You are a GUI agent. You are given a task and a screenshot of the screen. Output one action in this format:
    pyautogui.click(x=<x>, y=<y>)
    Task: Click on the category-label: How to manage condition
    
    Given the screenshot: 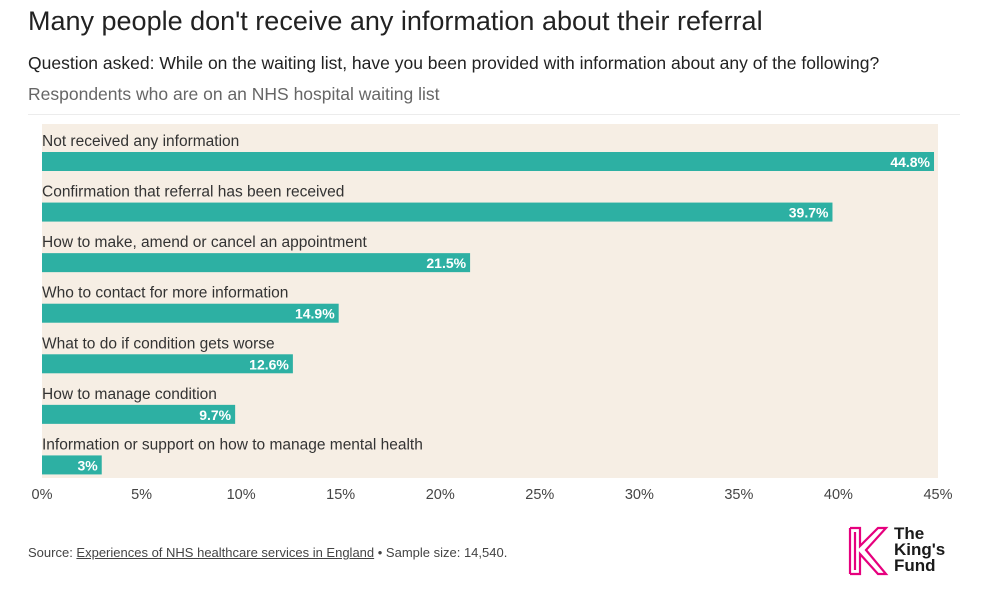 What is the action you would take?
    pyautogui.click(x=129, y=394)
    